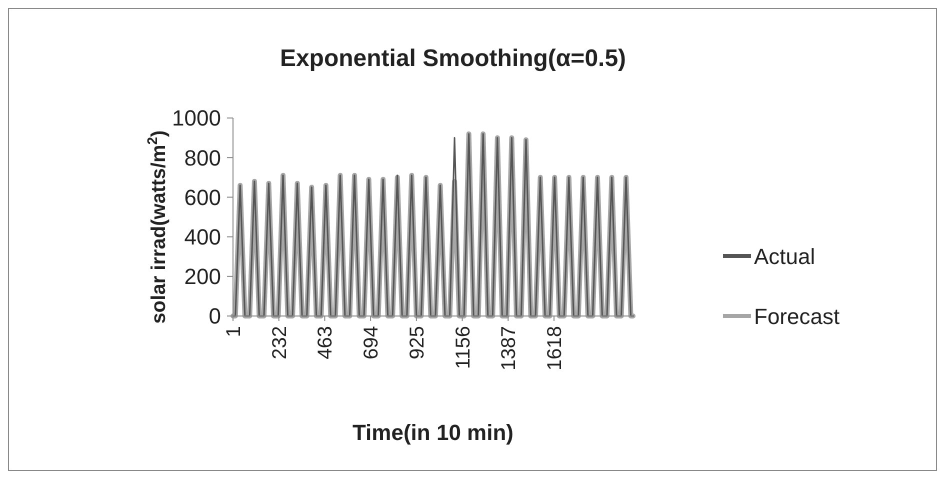 The width and height of the screenshot is (945, 479). Describe the element at coordinates (509, 348) in the screenshot. I see `x-tick-label: 1387` at that location.